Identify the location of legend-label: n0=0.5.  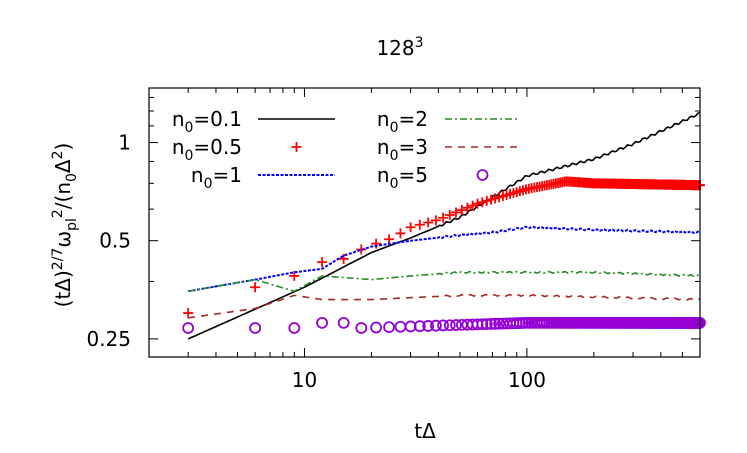
(207, 149).